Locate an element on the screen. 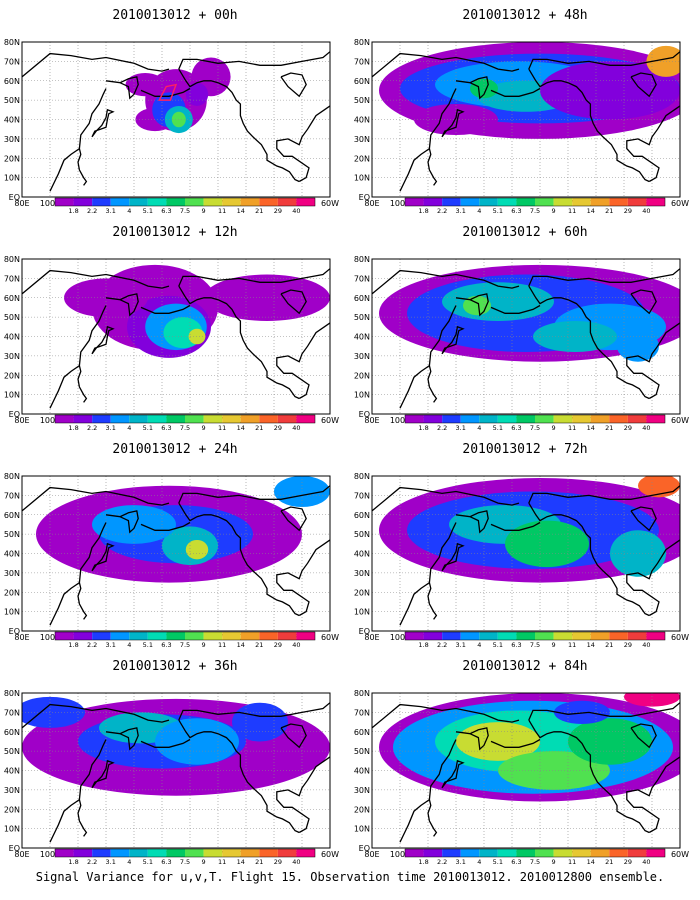  lat-label: 60N is located at coordinates (362, 732).